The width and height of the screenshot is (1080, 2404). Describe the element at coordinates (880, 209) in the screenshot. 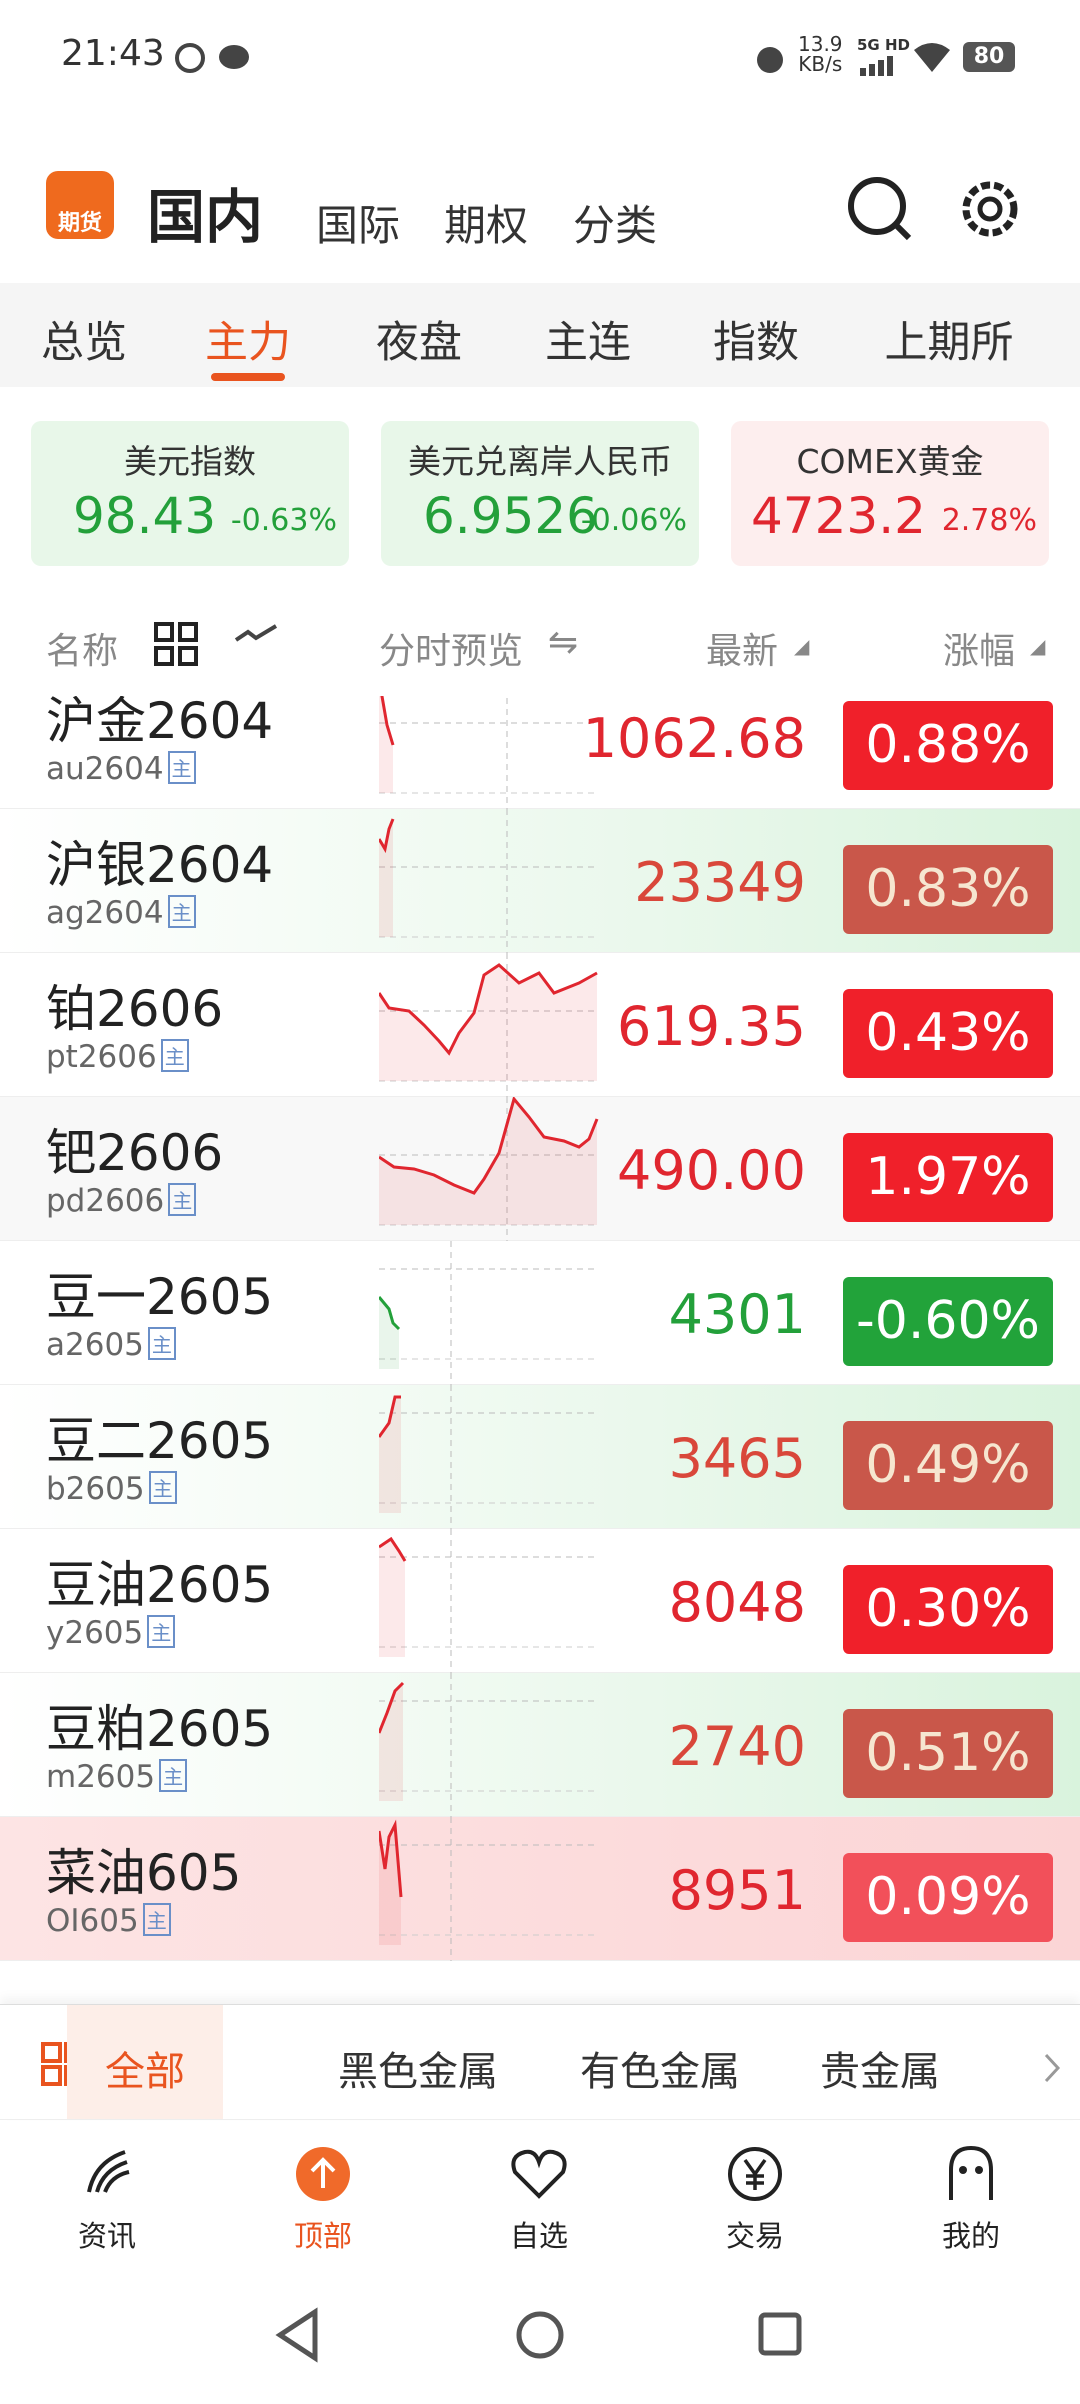

I see `search-icon` at that location.